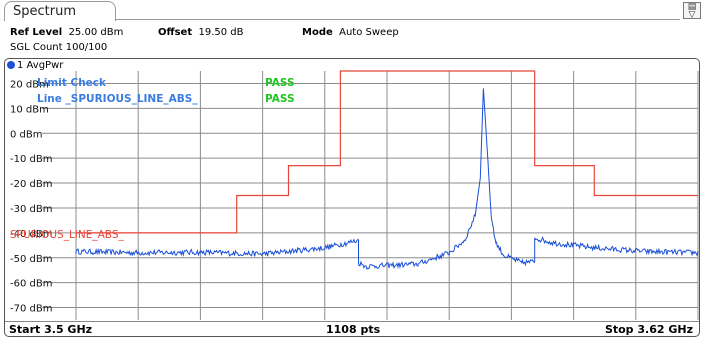  Describe the element at coordinates (11, 65) in the screenshot. I see `trace-dot-icon` at that location.